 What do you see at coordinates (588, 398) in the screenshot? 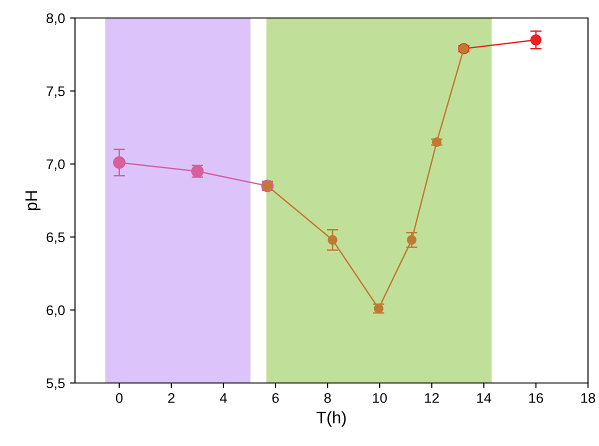
I see `x-tick-label: 18` at bounding box center [588, 398].